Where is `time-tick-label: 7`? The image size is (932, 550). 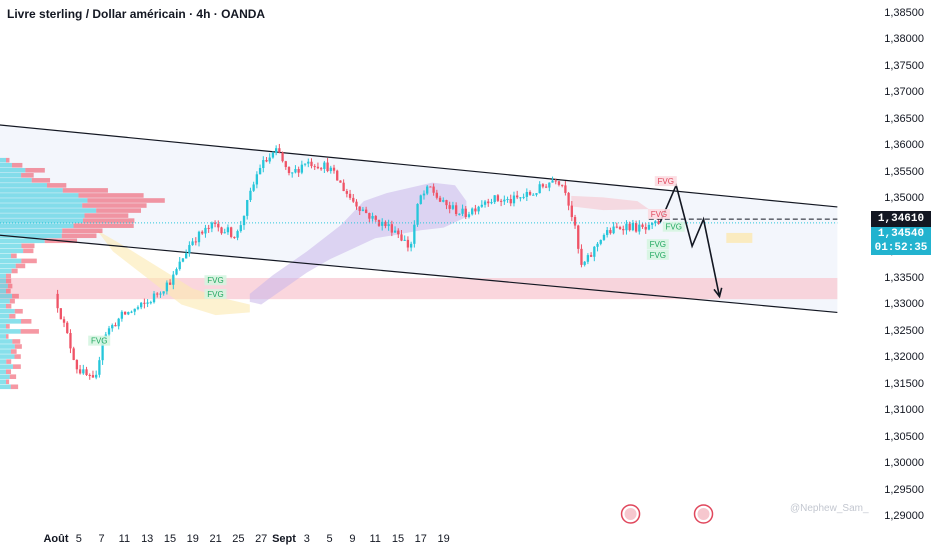 time-tick-label: 7 is located at coordinates (101, 539).